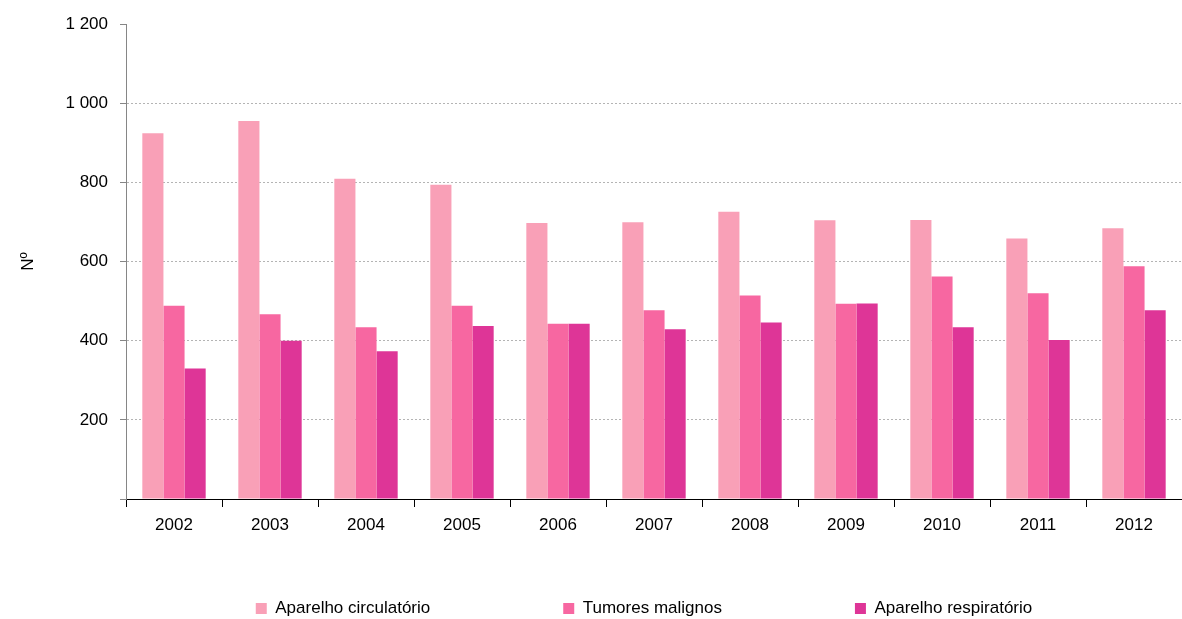  What do you see at coordinates (86, 23) in the screenshot?
I see `y-tick-label: 1 200` at bounding box center [86, 23].